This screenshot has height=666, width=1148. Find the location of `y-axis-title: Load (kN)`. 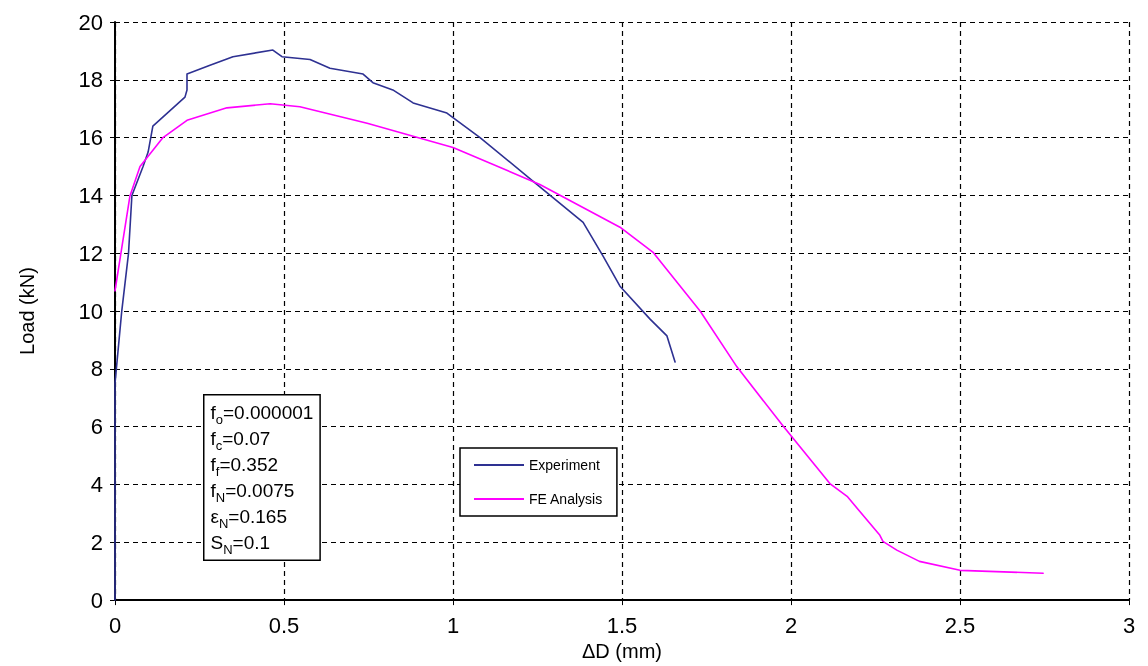

y-axis-title: Load (kN) is located at coordinates (27, 311).